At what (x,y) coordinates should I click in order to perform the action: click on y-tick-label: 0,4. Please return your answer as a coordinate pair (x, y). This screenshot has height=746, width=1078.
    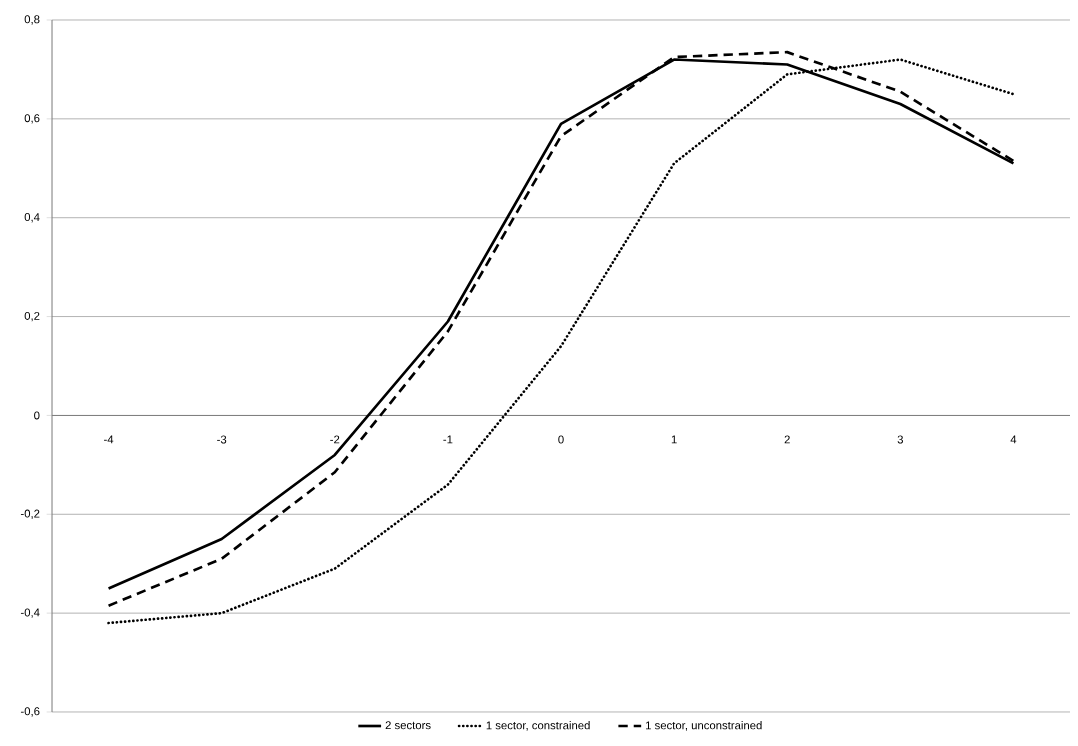
    Looking at the image, I should click on (32, 218).